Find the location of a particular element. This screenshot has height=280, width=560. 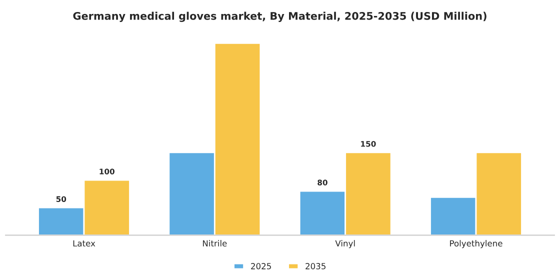

x-tick-label: Latex is located at coordinates (84, 243).